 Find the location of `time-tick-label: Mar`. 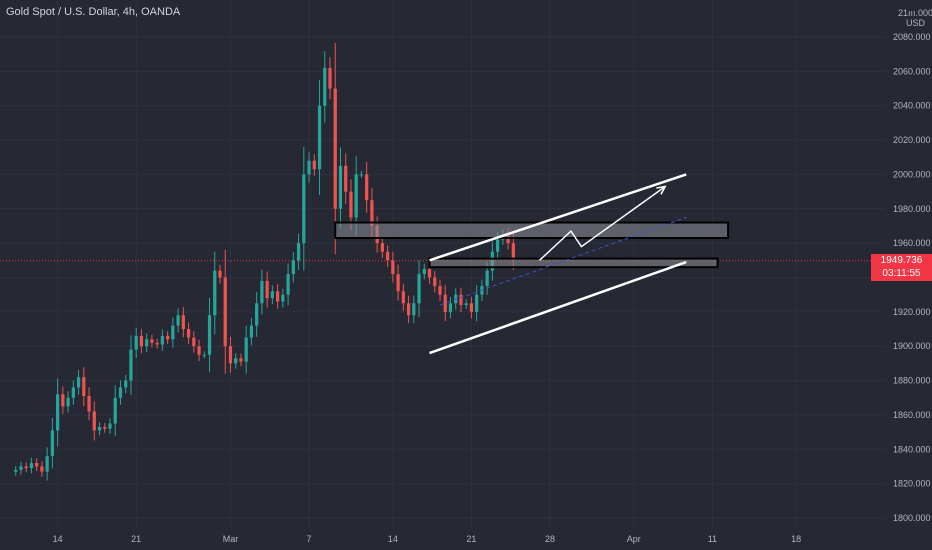

time-tick-label: Mar is located at coordinates (231, 539).